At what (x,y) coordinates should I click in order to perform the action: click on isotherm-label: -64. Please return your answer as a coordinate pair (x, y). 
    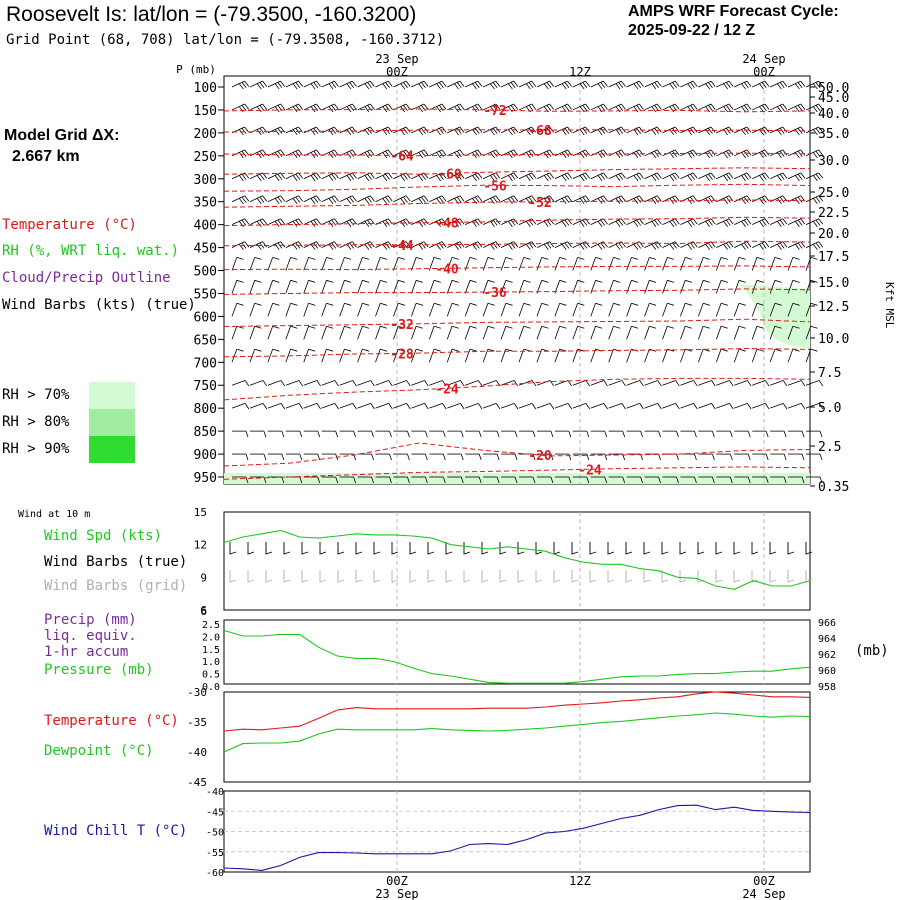
    Looking at the image, I should click on (402, 157).